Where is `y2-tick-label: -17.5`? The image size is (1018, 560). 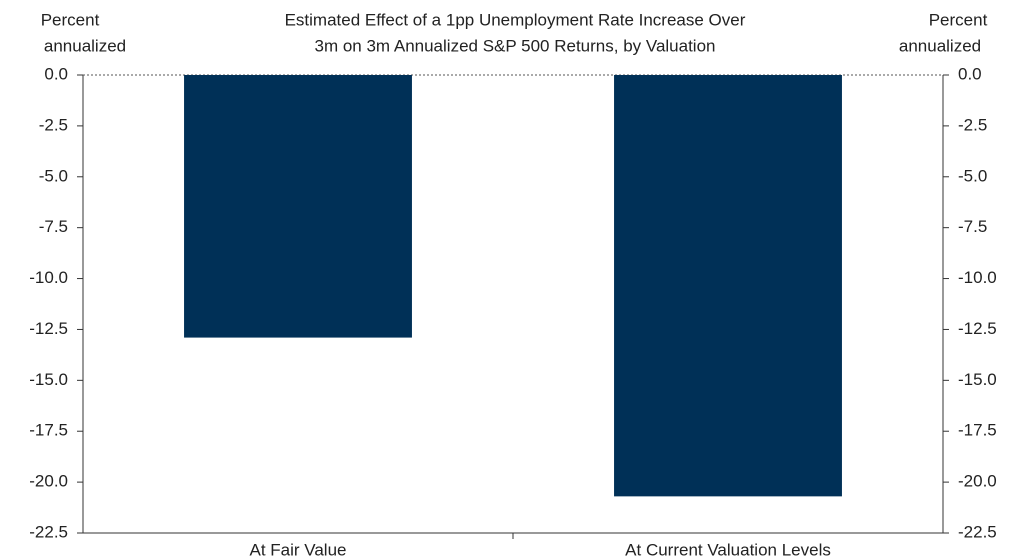
y2-tick-label: -17.5 is located at coordinates (977, 430).